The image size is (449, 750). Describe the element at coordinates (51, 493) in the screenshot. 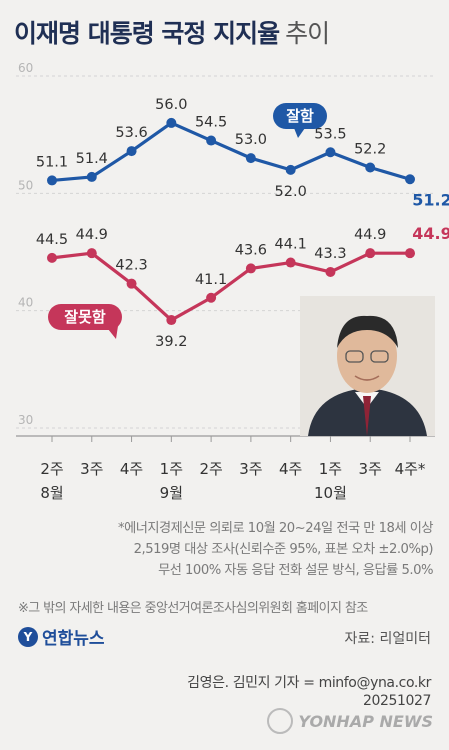

I see `x-tick-label-month: 8월` at that location.